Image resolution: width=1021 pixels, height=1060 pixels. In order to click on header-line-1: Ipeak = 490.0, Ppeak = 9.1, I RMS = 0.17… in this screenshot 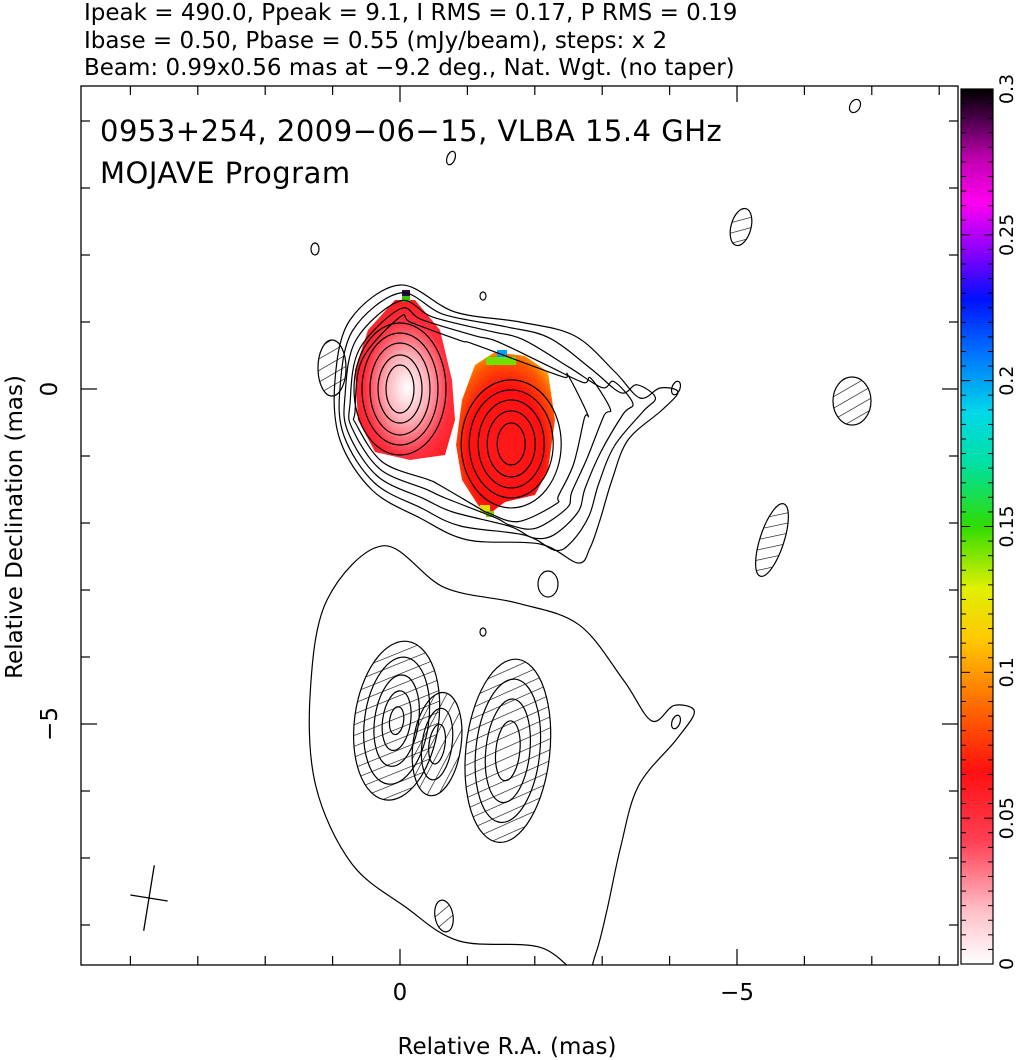, I will do `click(410, 13)`.